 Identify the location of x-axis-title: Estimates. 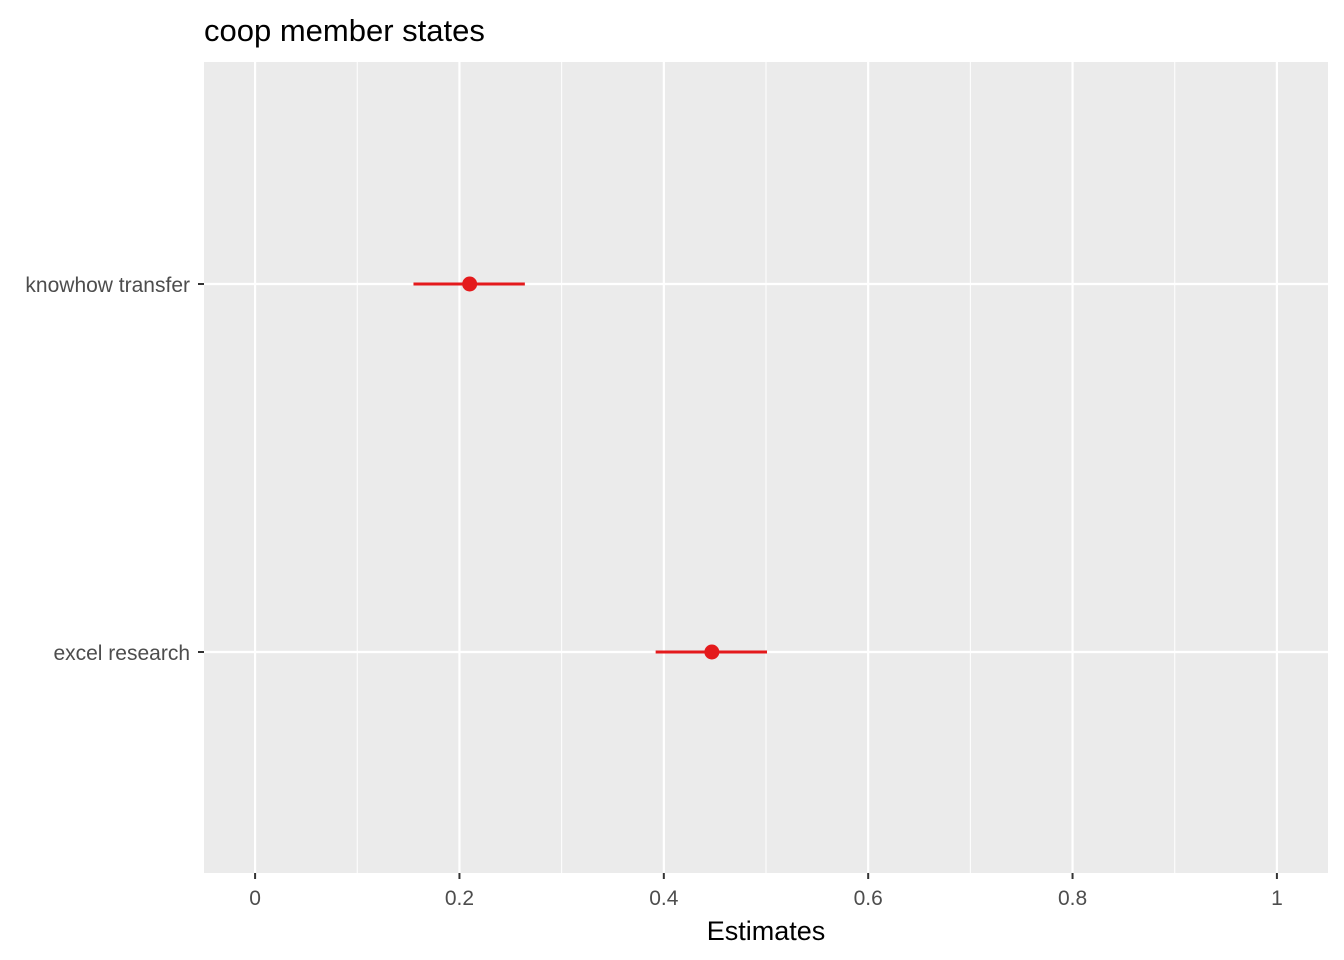
(766, 931).